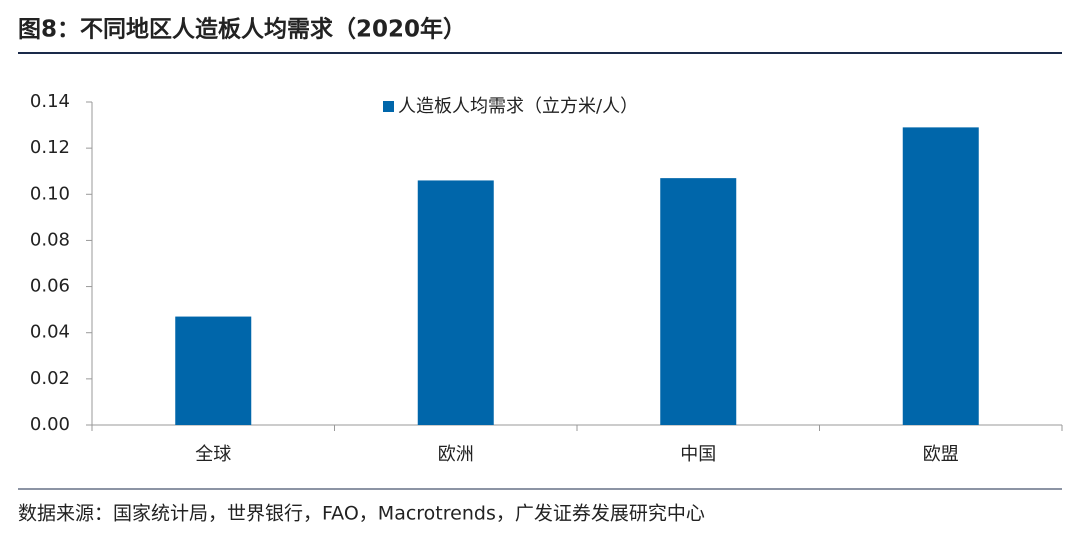 The image size is (1080, 546). What do you see at coordinates (941, 454) in the screenshot?
I see `x-tick-label: 欧盟` at bounding box center [941, 454].